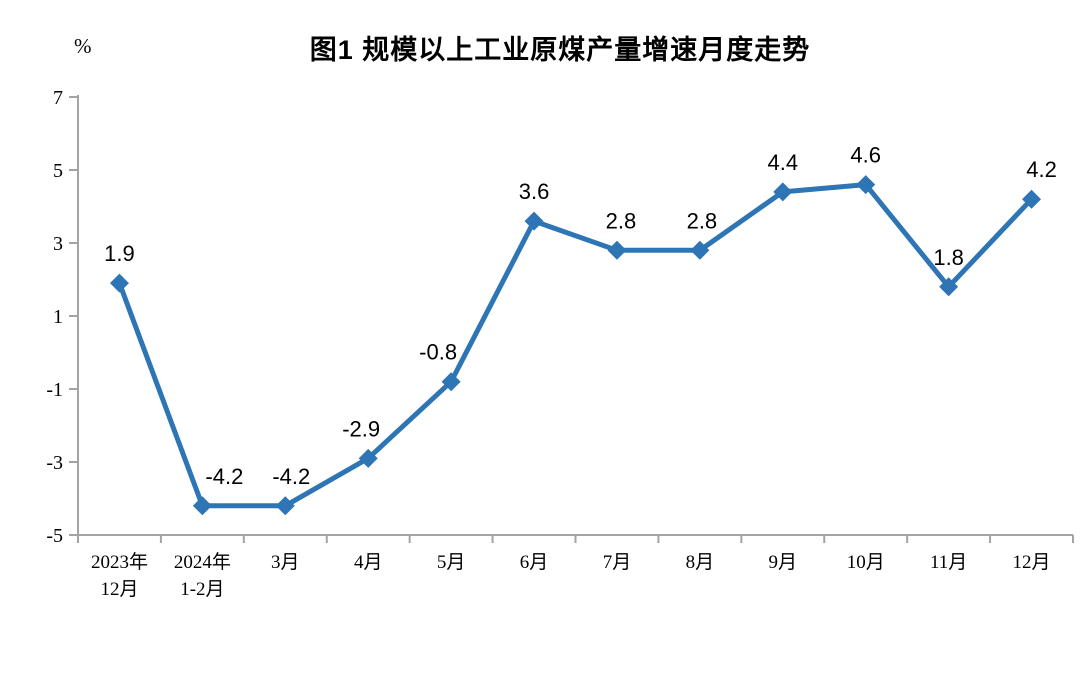 Image resolution: width=1080 pixels, height=673 pixels. I want to click on x-tick-label: 4月, so click(368, 562).